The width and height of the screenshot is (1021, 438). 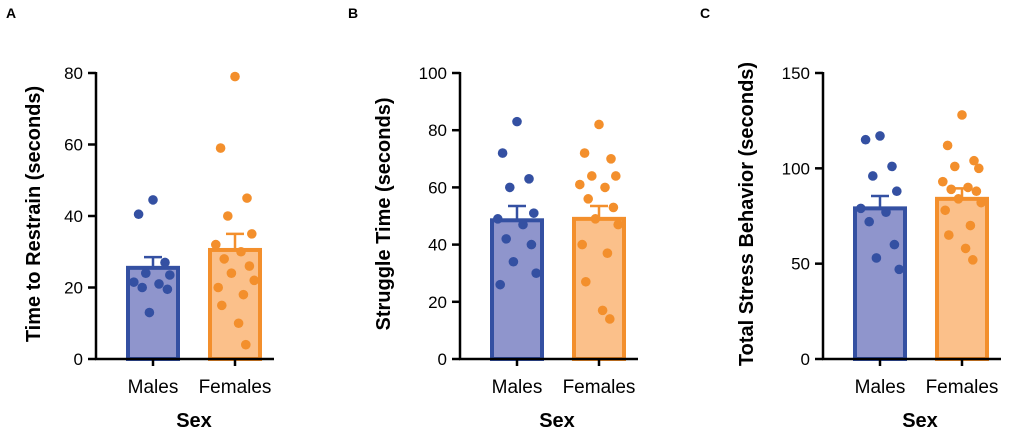 What do you see at coordinates (796, 73) in the screenshot?
I see `y-tick-label-panel-c: 150` at bounding box center [796, 73].